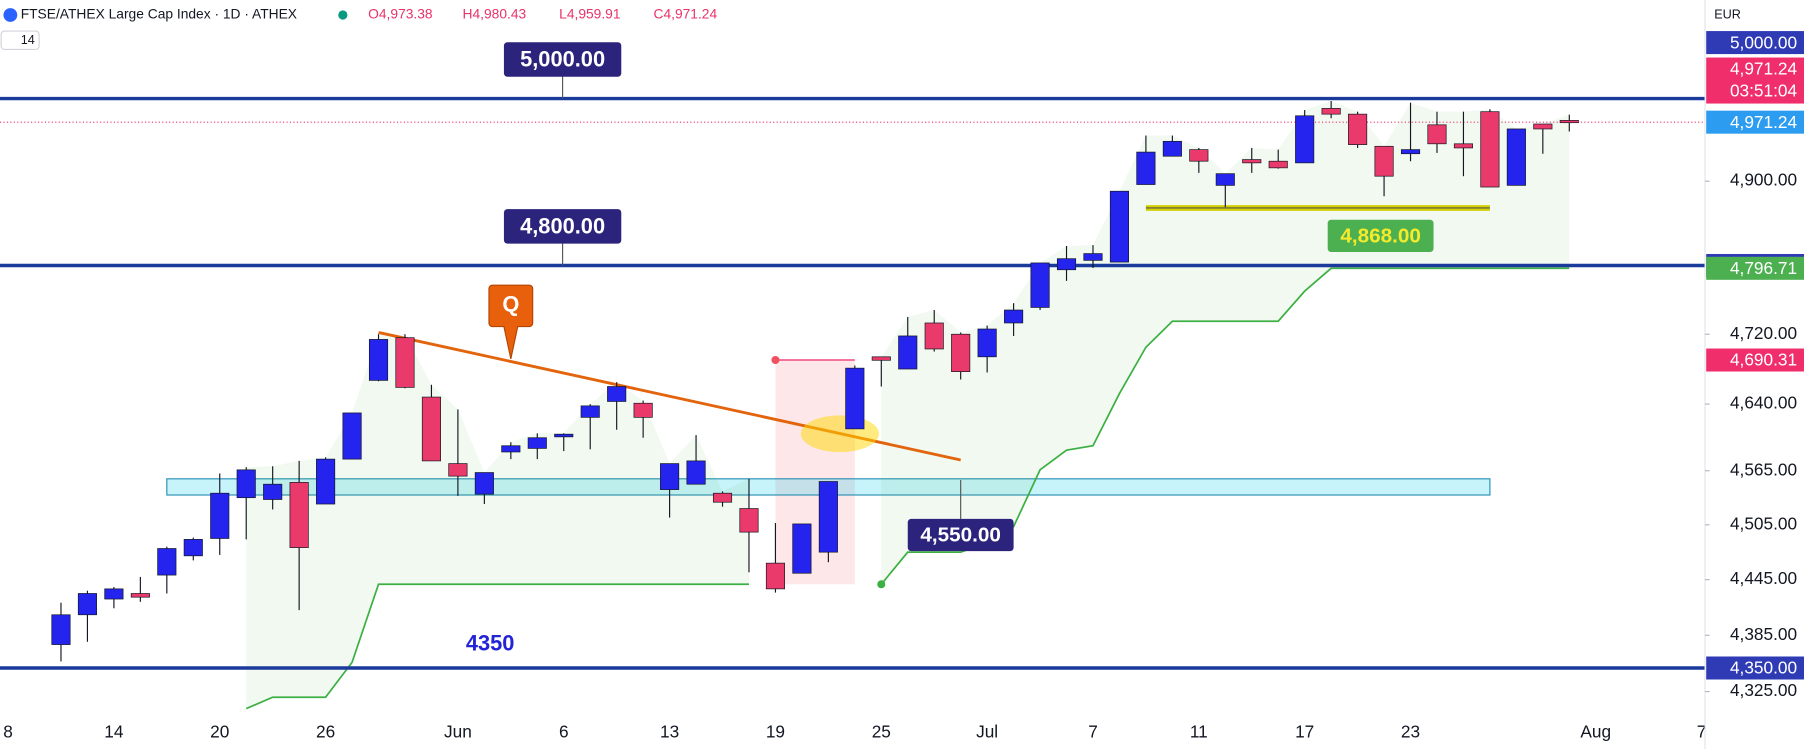 This screenshot has width=1804, height=749. I want to click on x-tick-label: 14, so click(114, 731).